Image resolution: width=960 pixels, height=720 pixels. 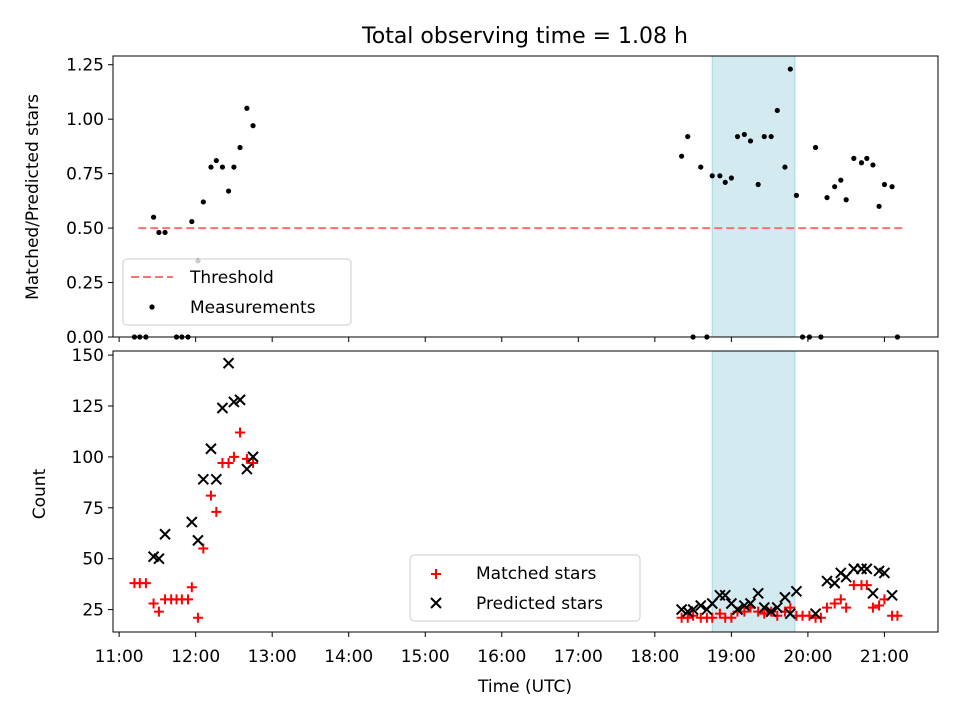 What do you see at coordinates (884, 657) in the screenshot?
I see `x-tick-label: 21:00` at bounding box center [884, 657].